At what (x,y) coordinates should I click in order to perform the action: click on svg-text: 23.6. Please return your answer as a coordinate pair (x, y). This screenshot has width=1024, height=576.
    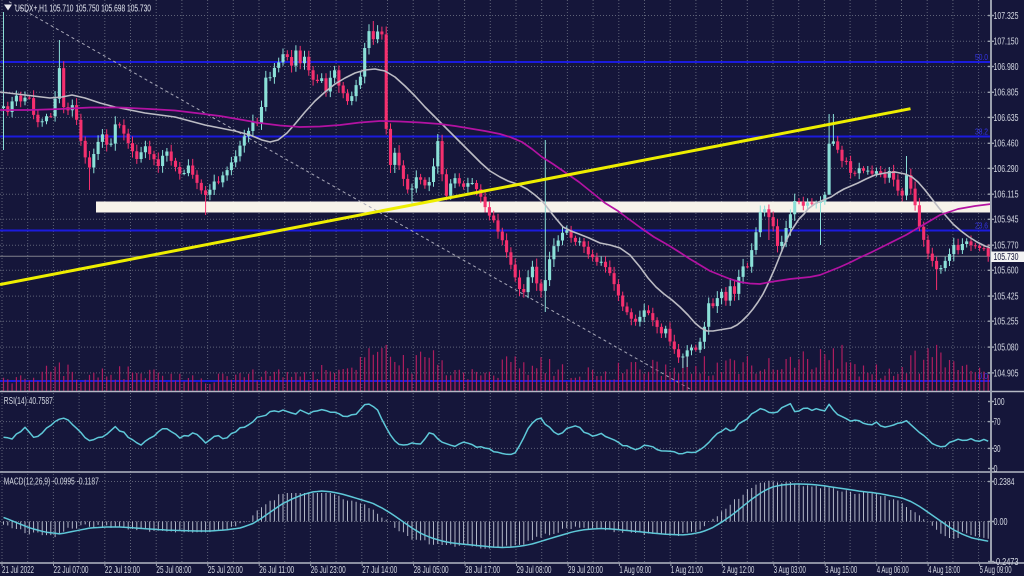
    Looking at the image, I should click on (981, 226).